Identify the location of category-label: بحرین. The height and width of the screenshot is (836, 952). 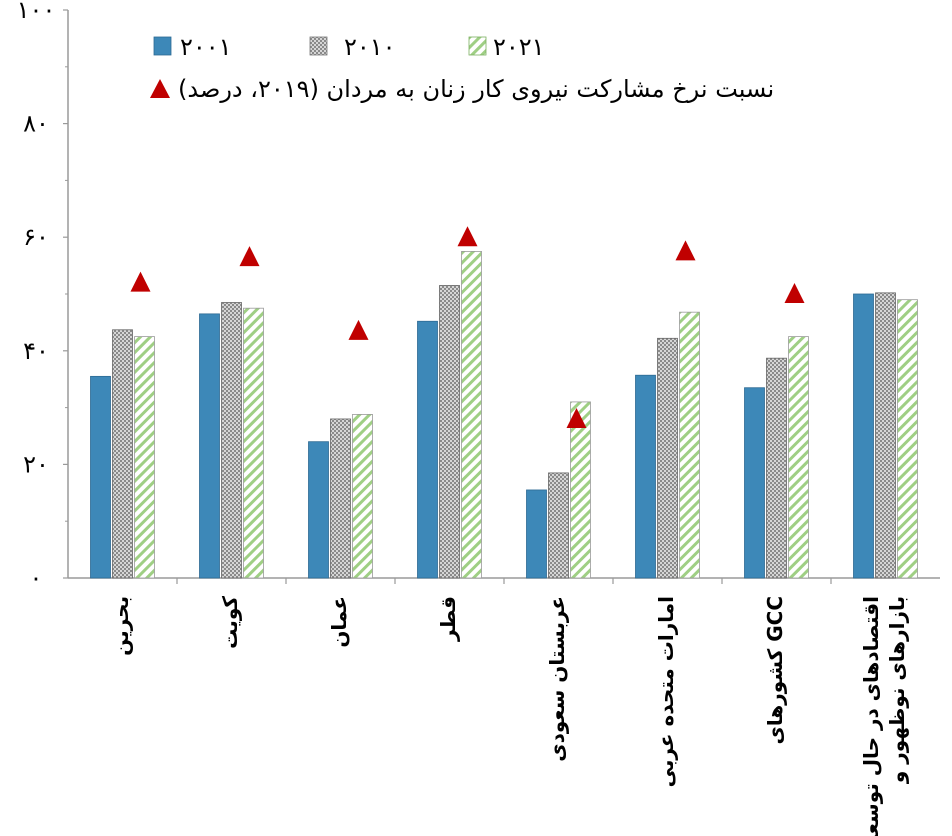
(121, 626).